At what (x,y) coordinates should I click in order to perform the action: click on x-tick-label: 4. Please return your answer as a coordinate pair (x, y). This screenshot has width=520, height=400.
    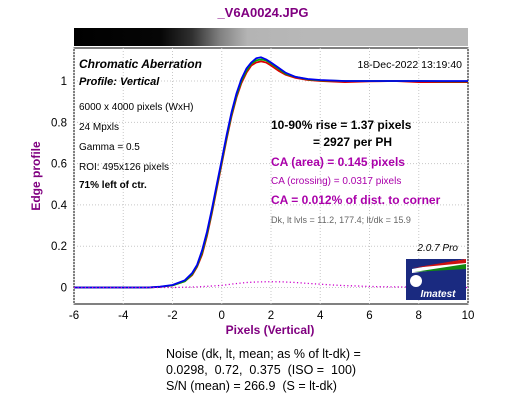
    Looking at the image, I should click on (320, 316).